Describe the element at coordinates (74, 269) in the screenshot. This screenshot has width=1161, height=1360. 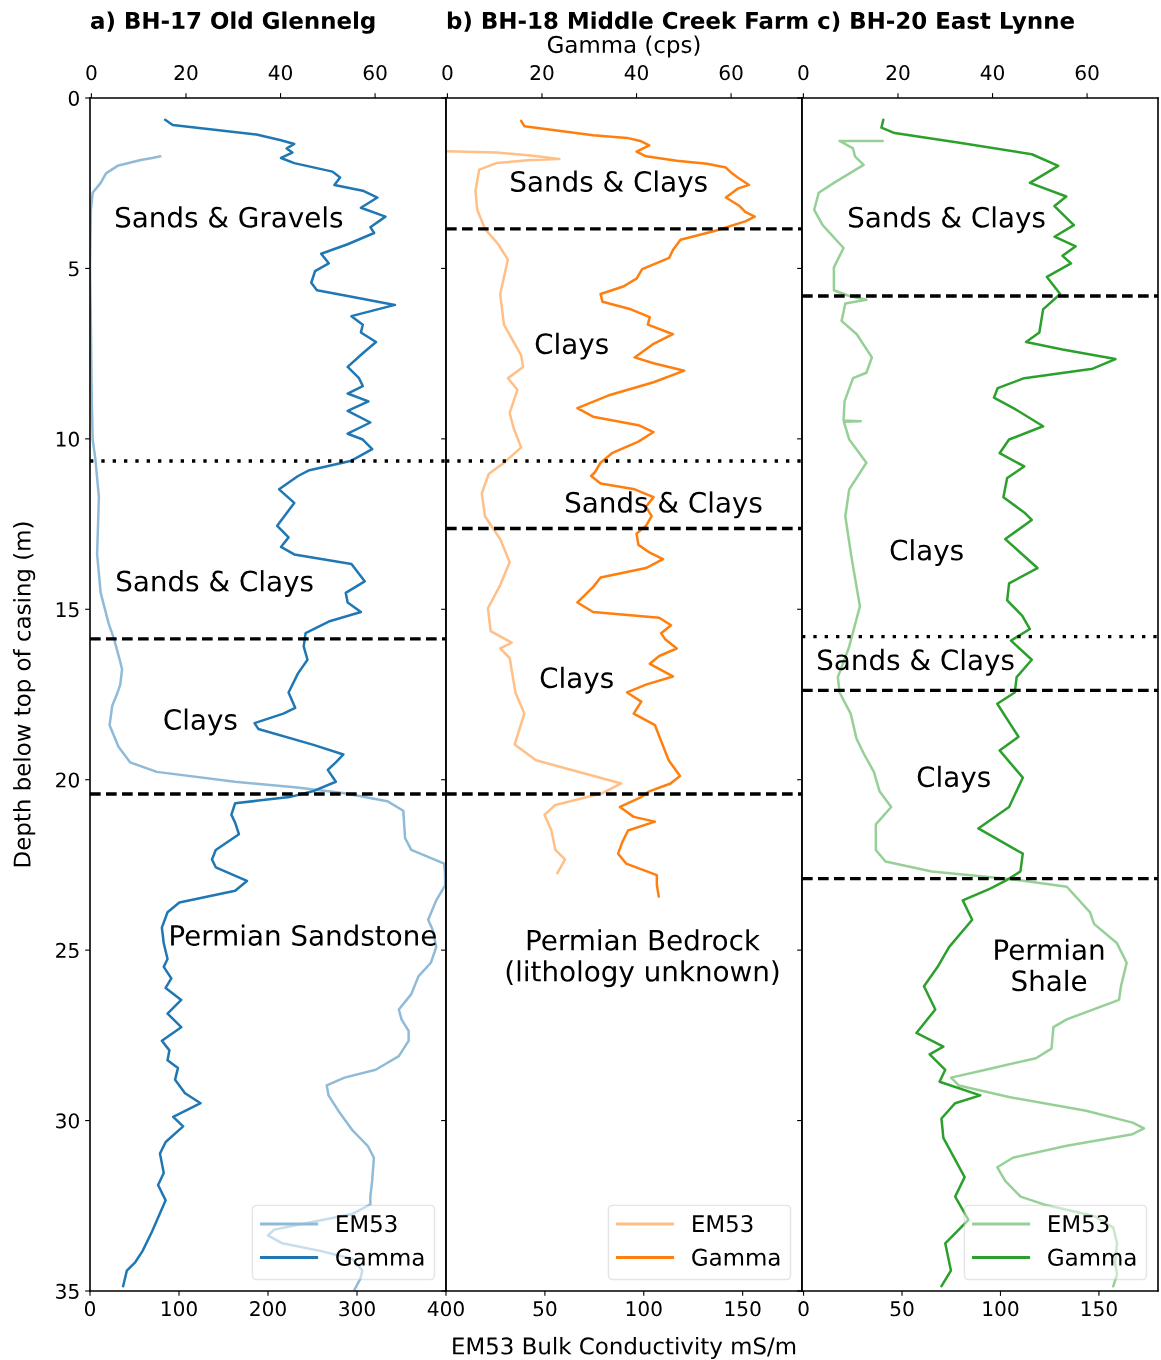
I see `y-tick-label: 5` at that location.